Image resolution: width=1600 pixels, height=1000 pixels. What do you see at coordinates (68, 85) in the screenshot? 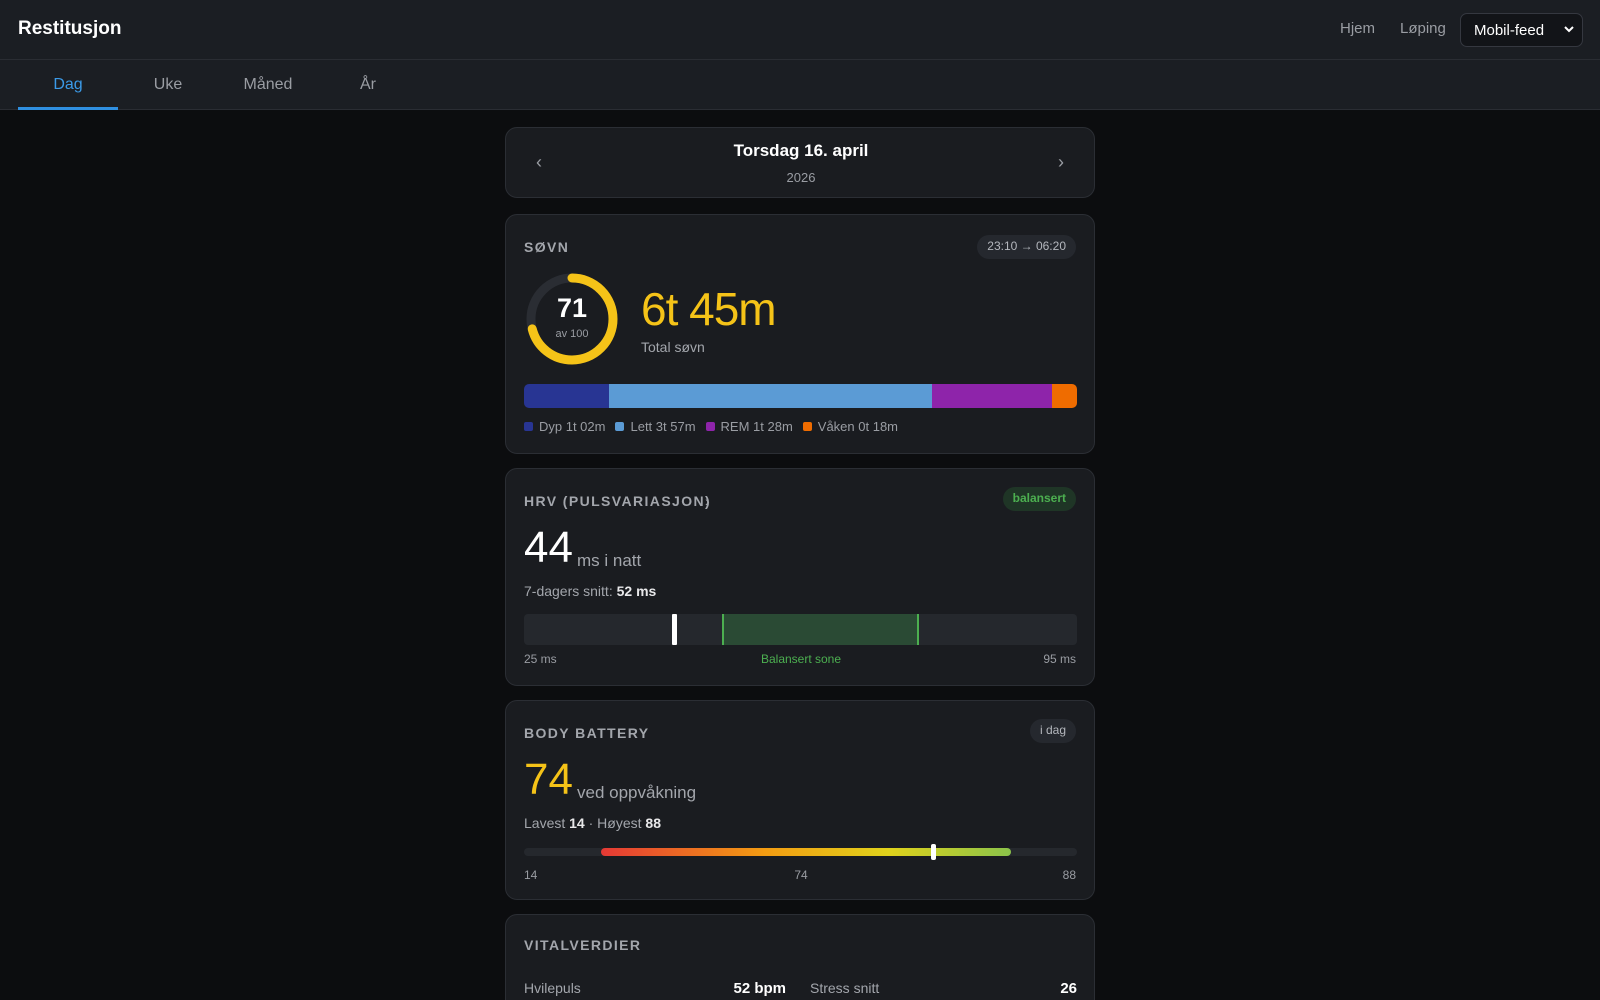
I see `tab-dag: Dag` at bounding box center [68, 85].